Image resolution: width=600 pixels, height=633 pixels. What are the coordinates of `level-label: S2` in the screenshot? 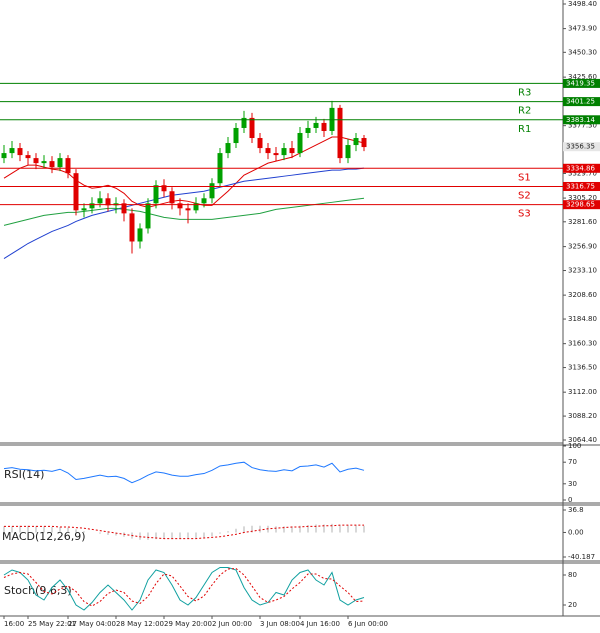 It's located at (524, 195).